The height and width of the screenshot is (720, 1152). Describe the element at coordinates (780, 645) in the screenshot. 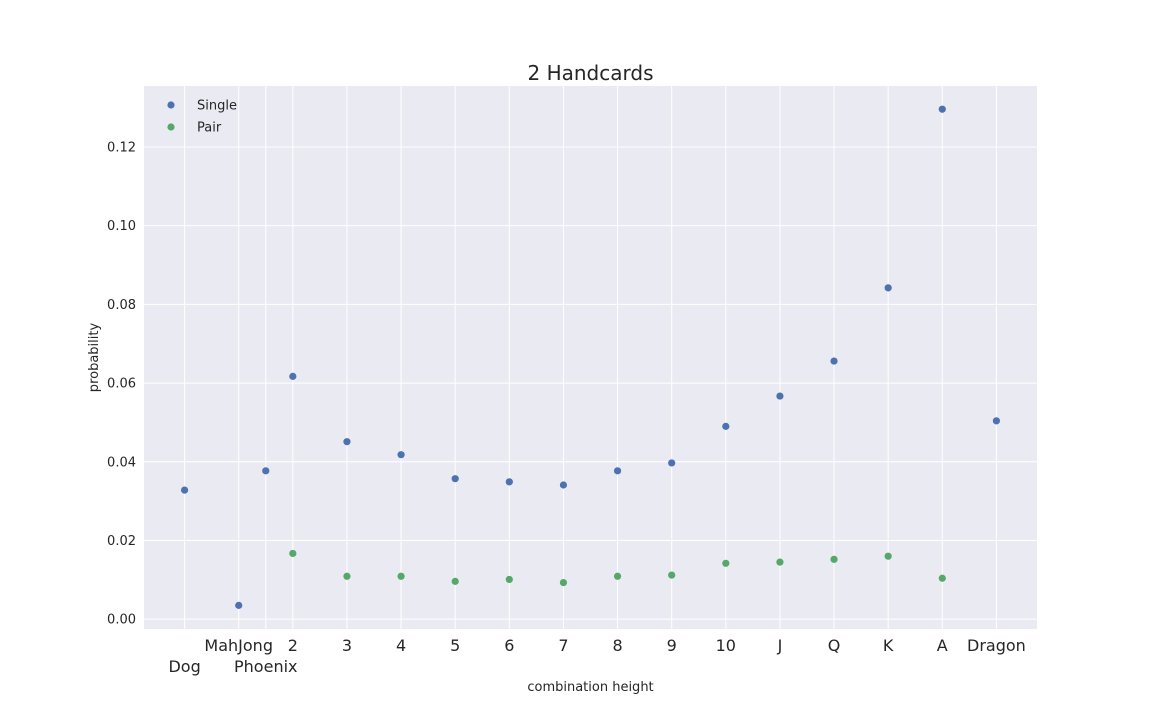

I see `x-tick-label: J` at that location.